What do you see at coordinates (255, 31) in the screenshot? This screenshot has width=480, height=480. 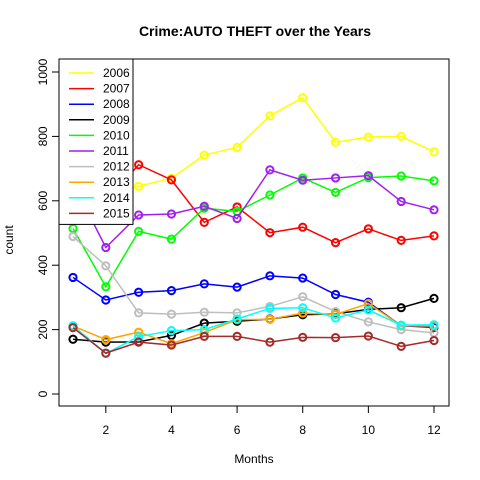 I see `chart-title: Crime:AUTO THEFT over the Years` at bounding box center [255, 31].